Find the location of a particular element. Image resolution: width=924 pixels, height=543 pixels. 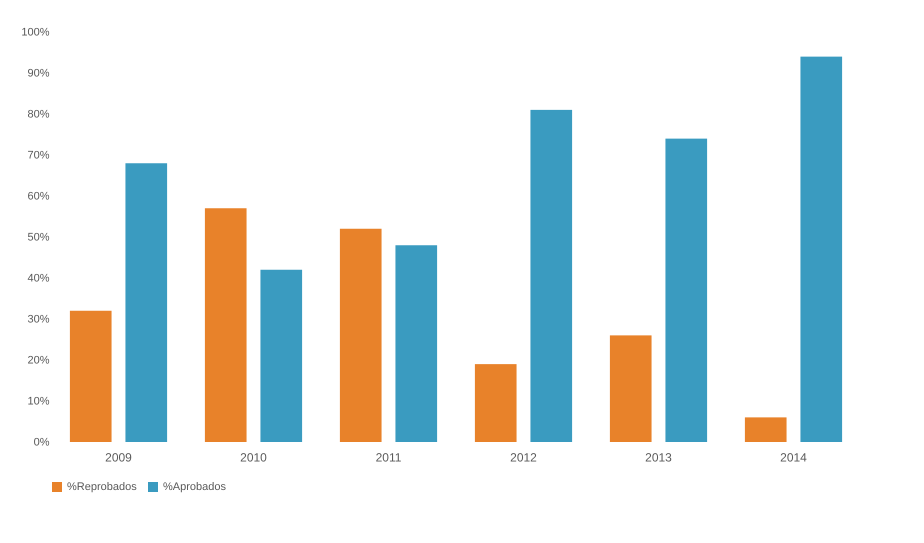

y-tick-label: 100% is located at coordinates (35, 32).